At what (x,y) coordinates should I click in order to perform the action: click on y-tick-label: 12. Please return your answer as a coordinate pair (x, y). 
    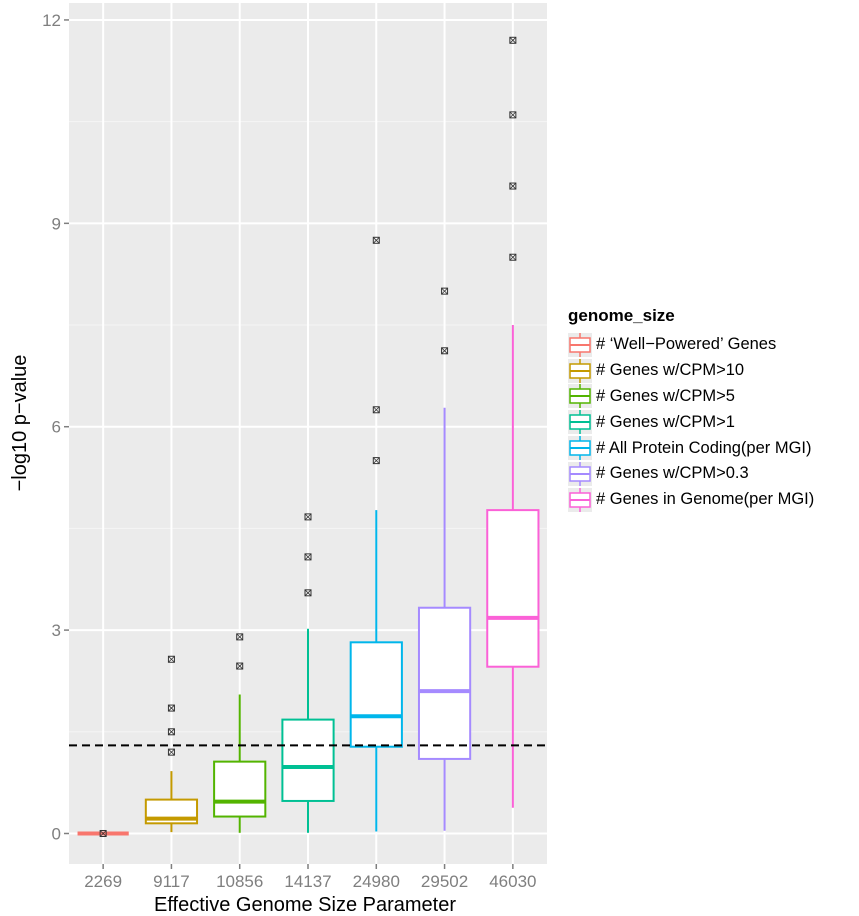
    Looking at the image, I should click on (51, 20).